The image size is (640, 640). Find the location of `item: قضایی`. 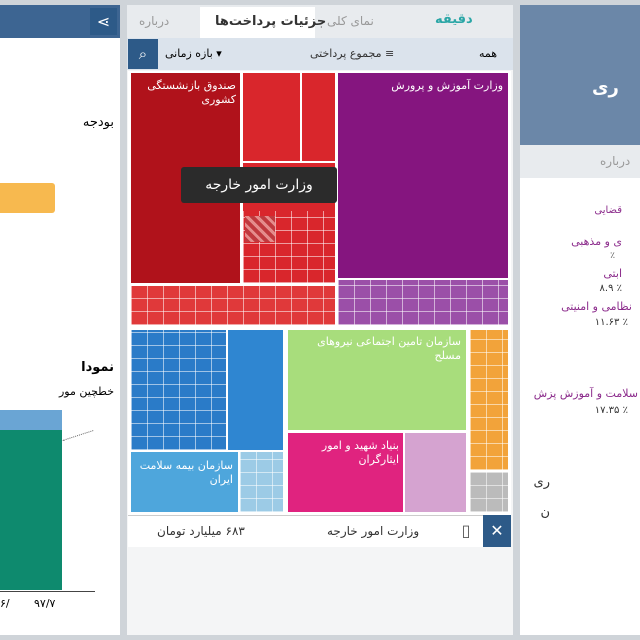

item: قضایی is located at coordinates (608, 210).